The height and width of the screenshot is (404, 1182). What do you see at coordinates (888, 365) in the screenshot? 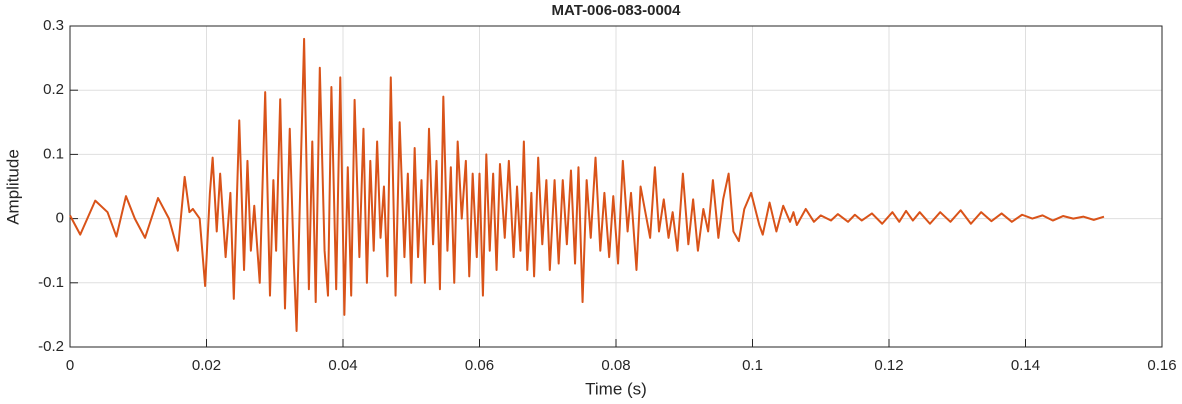
I see `x-tick-label: 0.12` at bounding box center [888, 365].